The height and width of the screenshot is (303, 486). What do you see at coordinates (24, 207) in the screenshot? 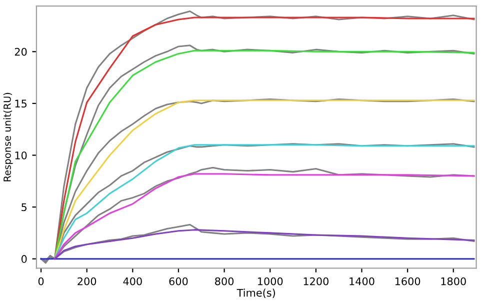
I see `y-tick-label: 5` at bounding box center [24, 207].